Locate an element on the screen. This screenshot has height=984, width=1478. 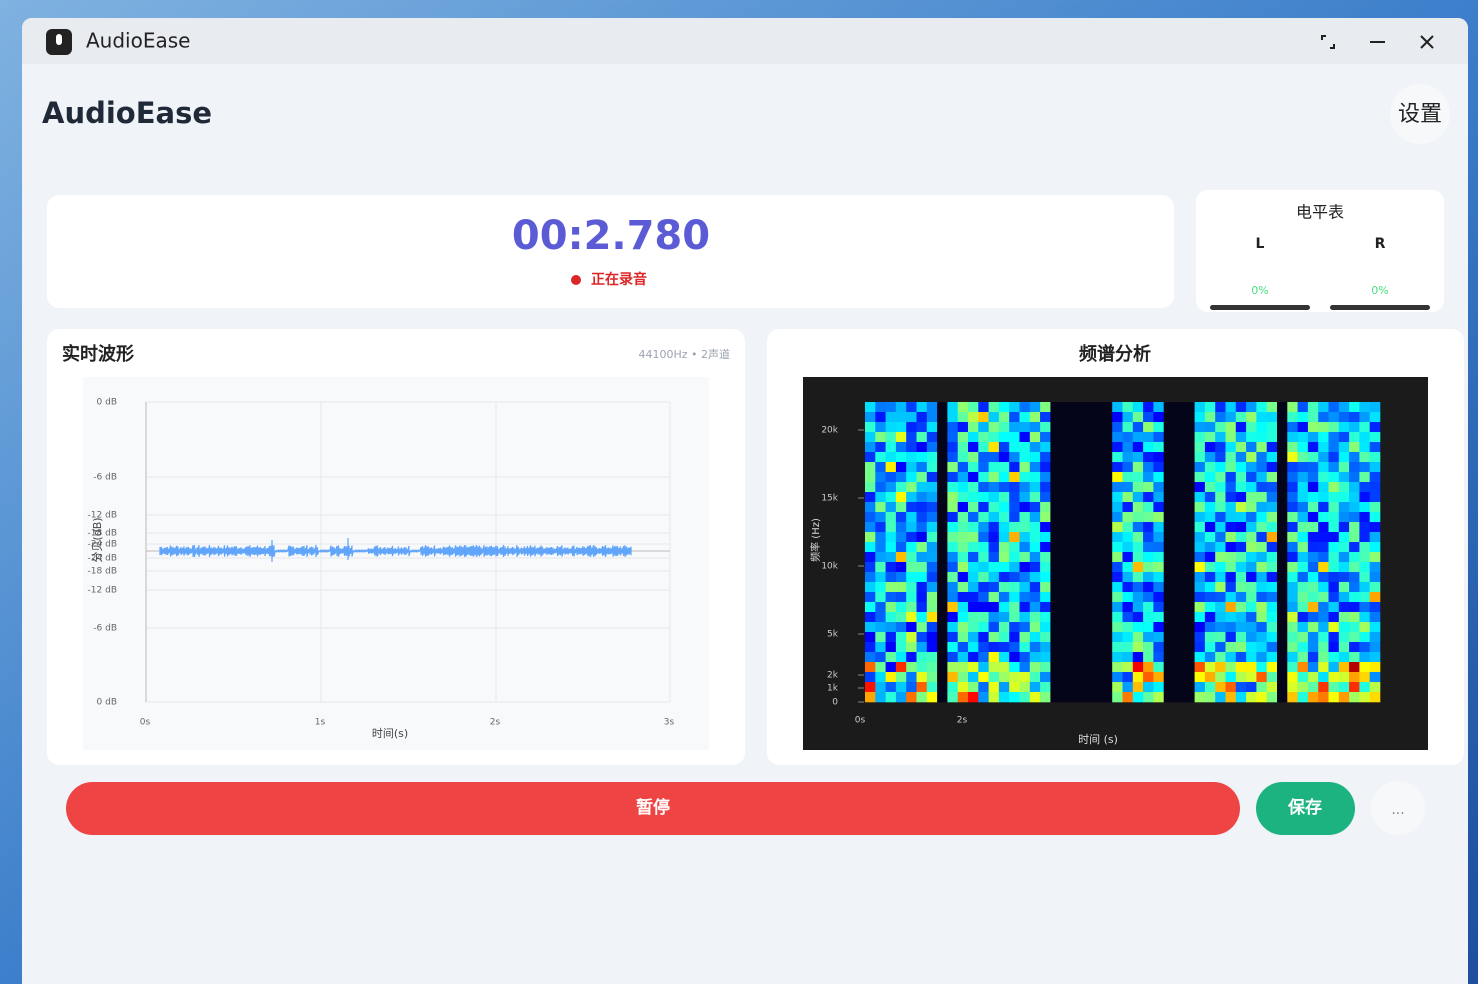
save-button is located at coordinates (1305, 808).